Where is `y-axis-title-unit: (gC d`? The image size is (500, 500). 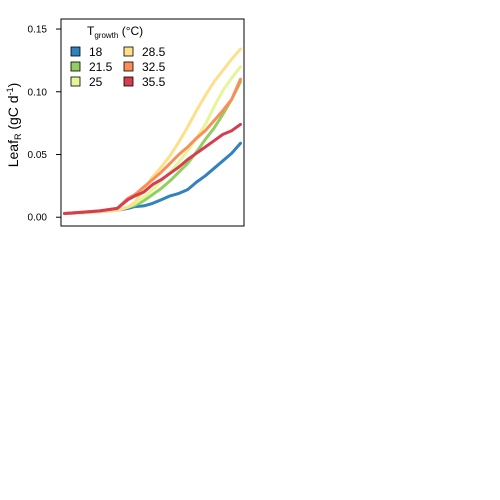 y-axis-title-unit: (gC d is located at coordinates (13, 114).